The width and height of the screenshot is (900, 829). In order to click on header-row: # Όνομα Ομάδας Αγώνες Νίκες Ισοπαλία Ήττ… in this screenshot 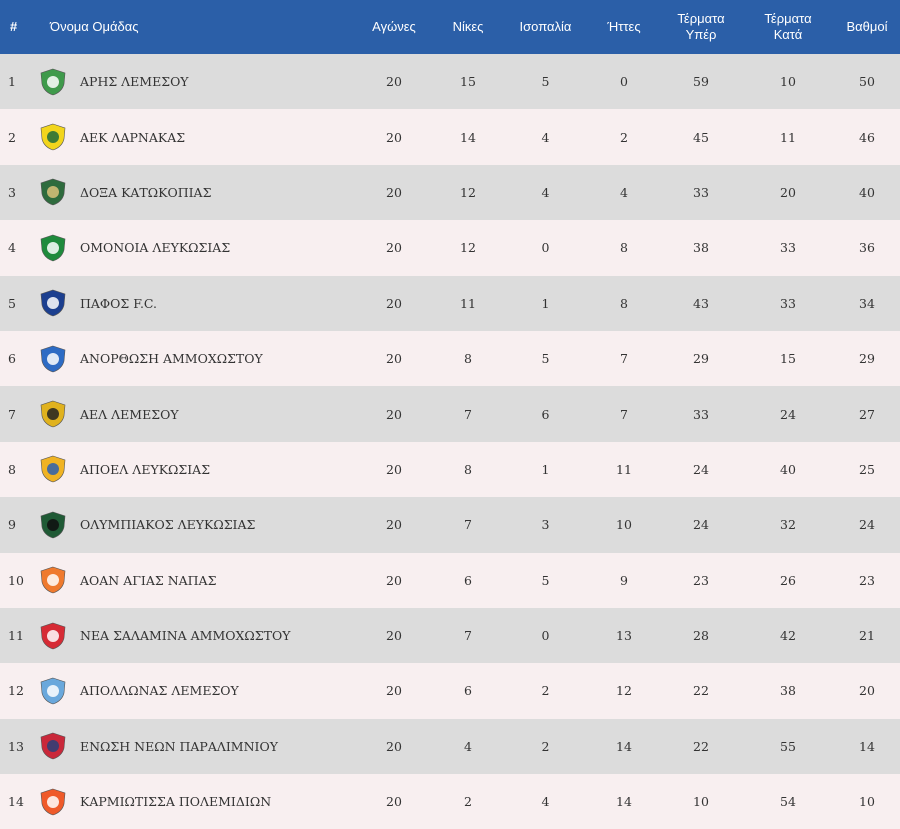, I will do `click(450, 27)`.